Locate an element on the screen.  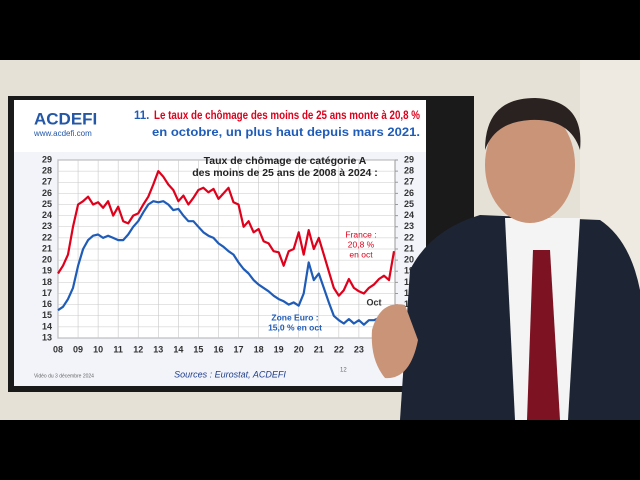
y-tick-label: 18 is located at coordinates (47, 282).